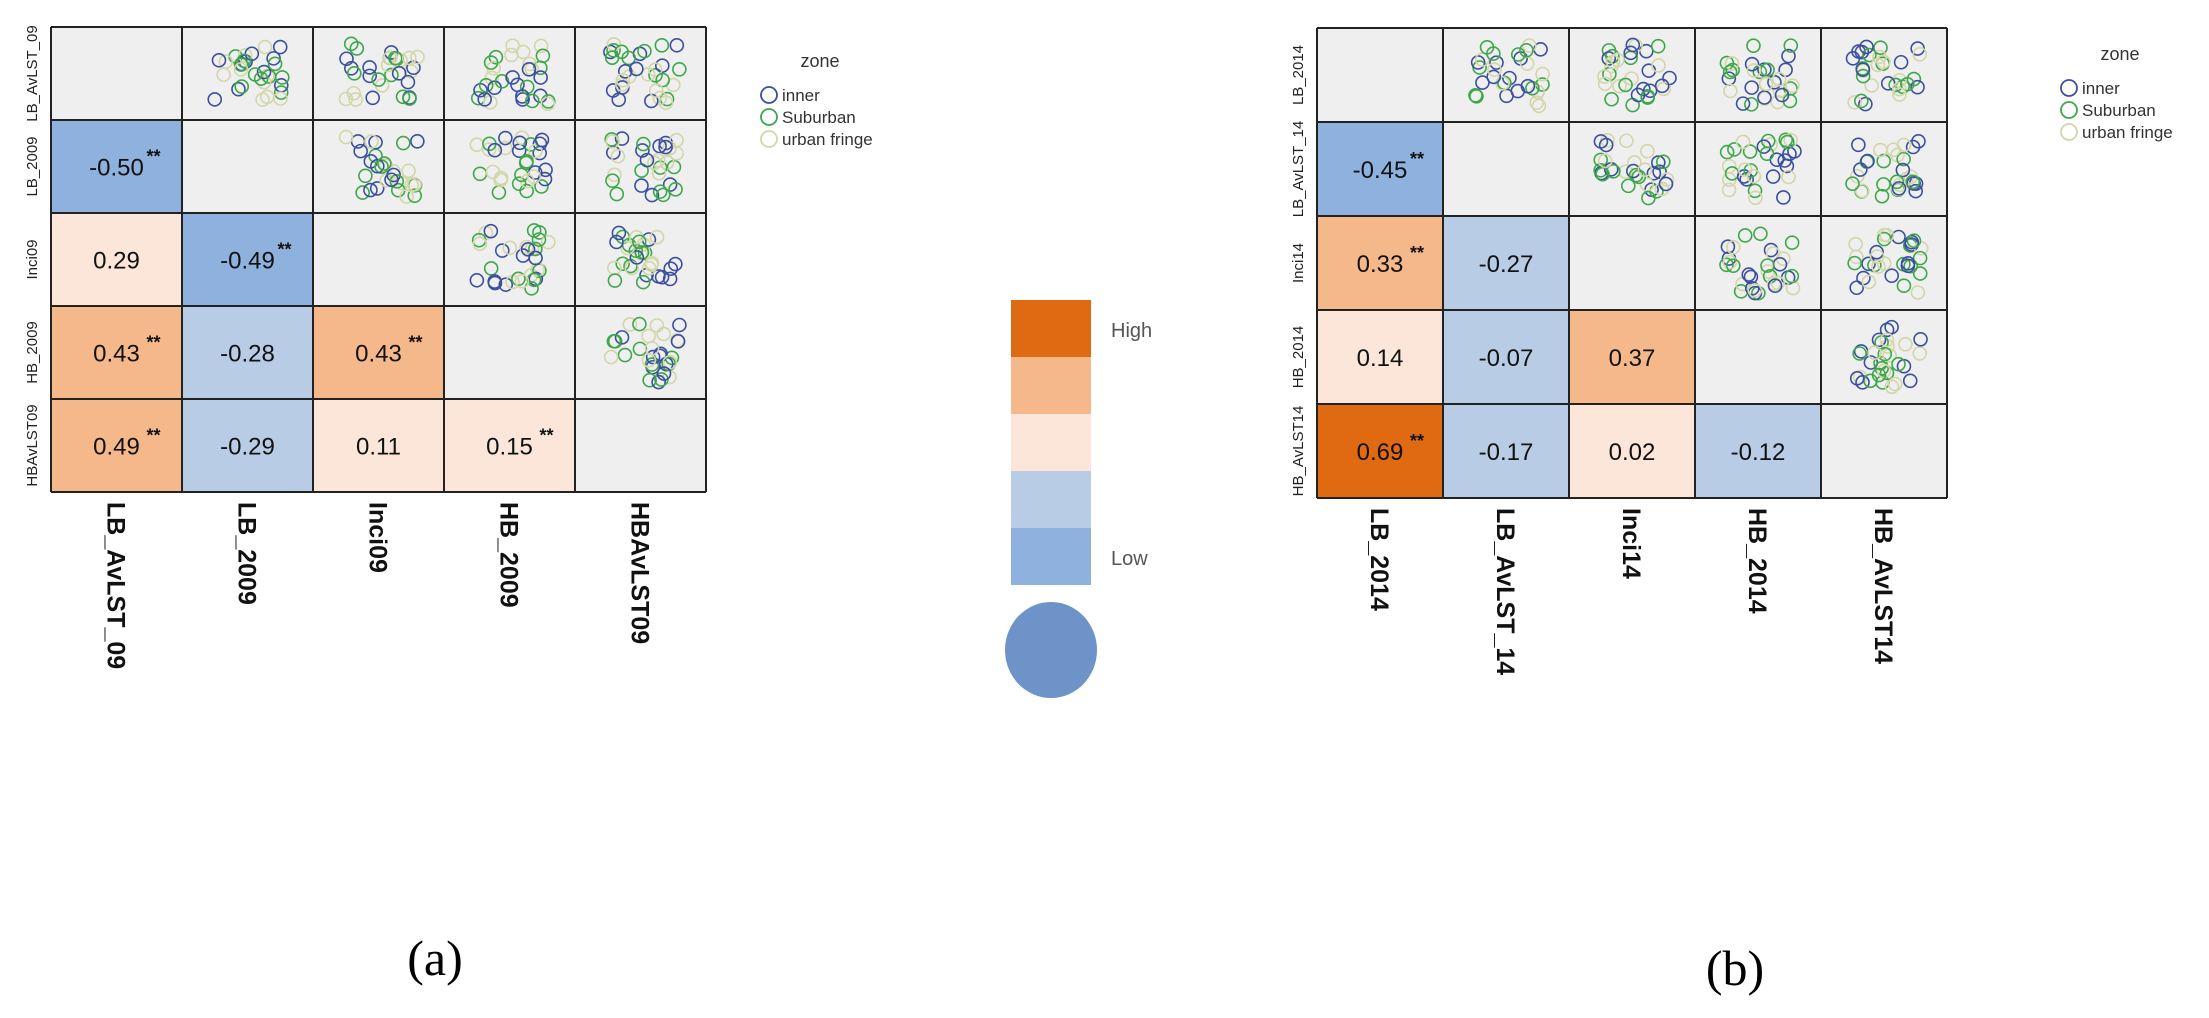 The width and height of the screenshot is (2209, 1018). What do you see at coordinates (1051, 328) in the screenshot?
I see `scale-swatch` at bounding box center [1051, 328].